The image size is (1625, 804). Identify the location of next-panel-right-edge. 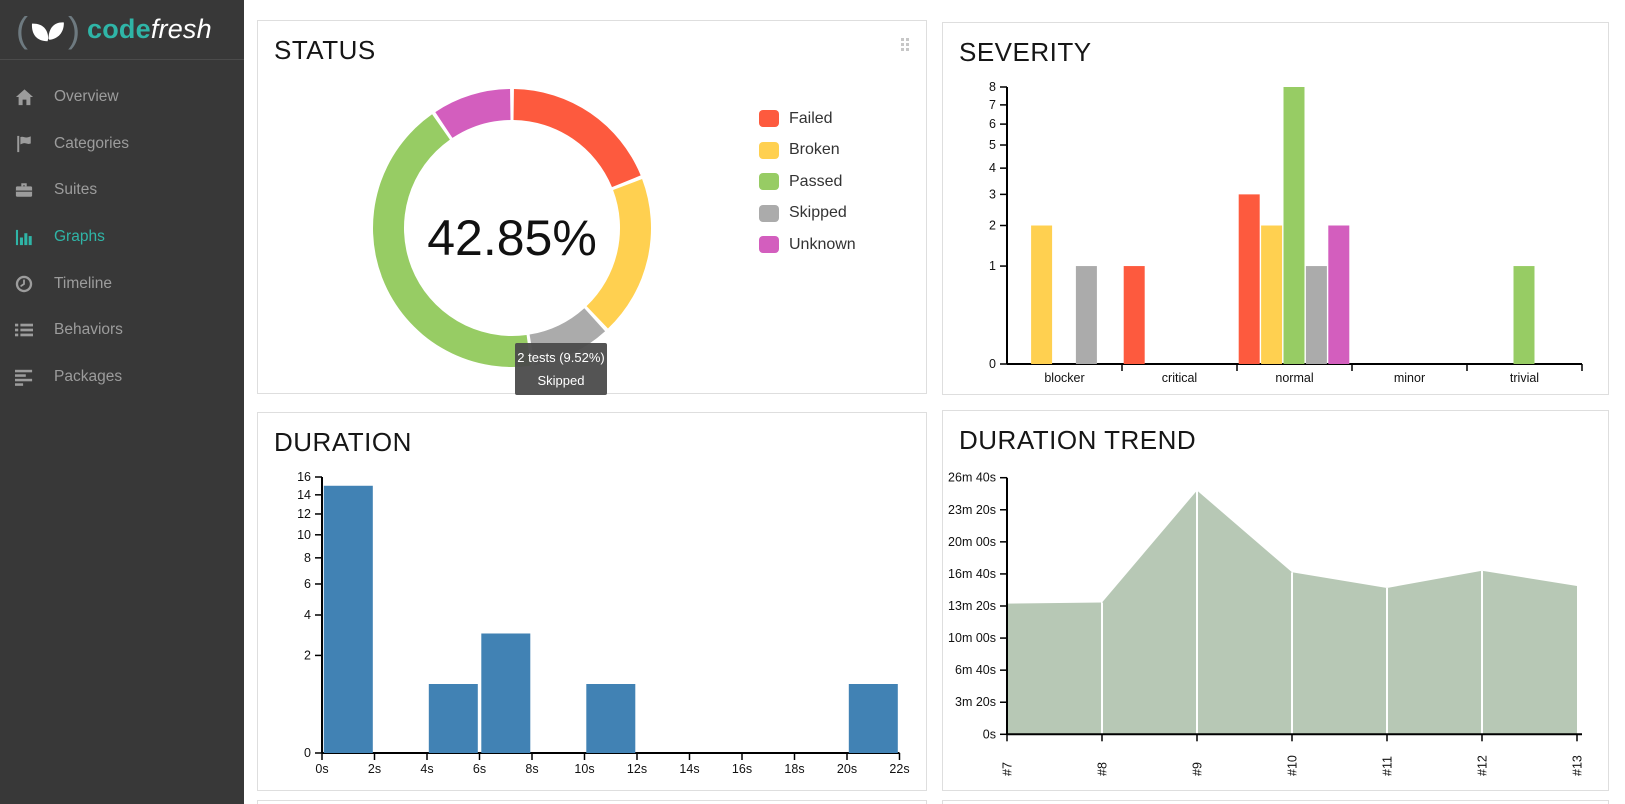
(1275, 802).